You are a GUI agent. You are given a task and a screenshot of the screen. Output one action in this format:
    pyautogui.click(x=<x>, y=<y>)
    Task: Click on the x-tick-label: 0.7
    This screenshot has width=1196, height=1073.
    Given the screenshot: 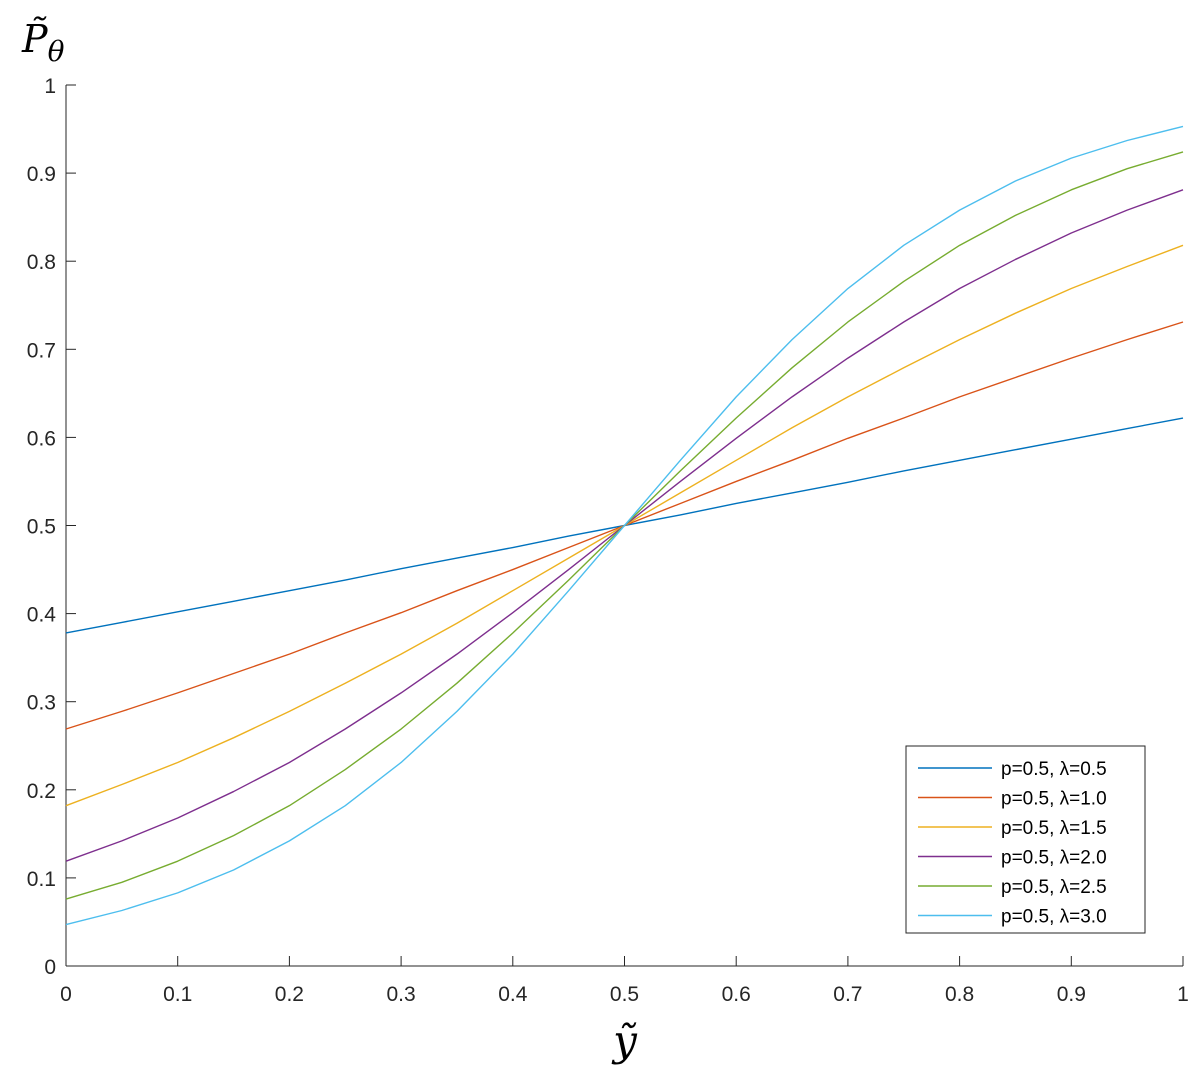 What is the action you would take?
    pyautogui.click(x=847, y=994)
    